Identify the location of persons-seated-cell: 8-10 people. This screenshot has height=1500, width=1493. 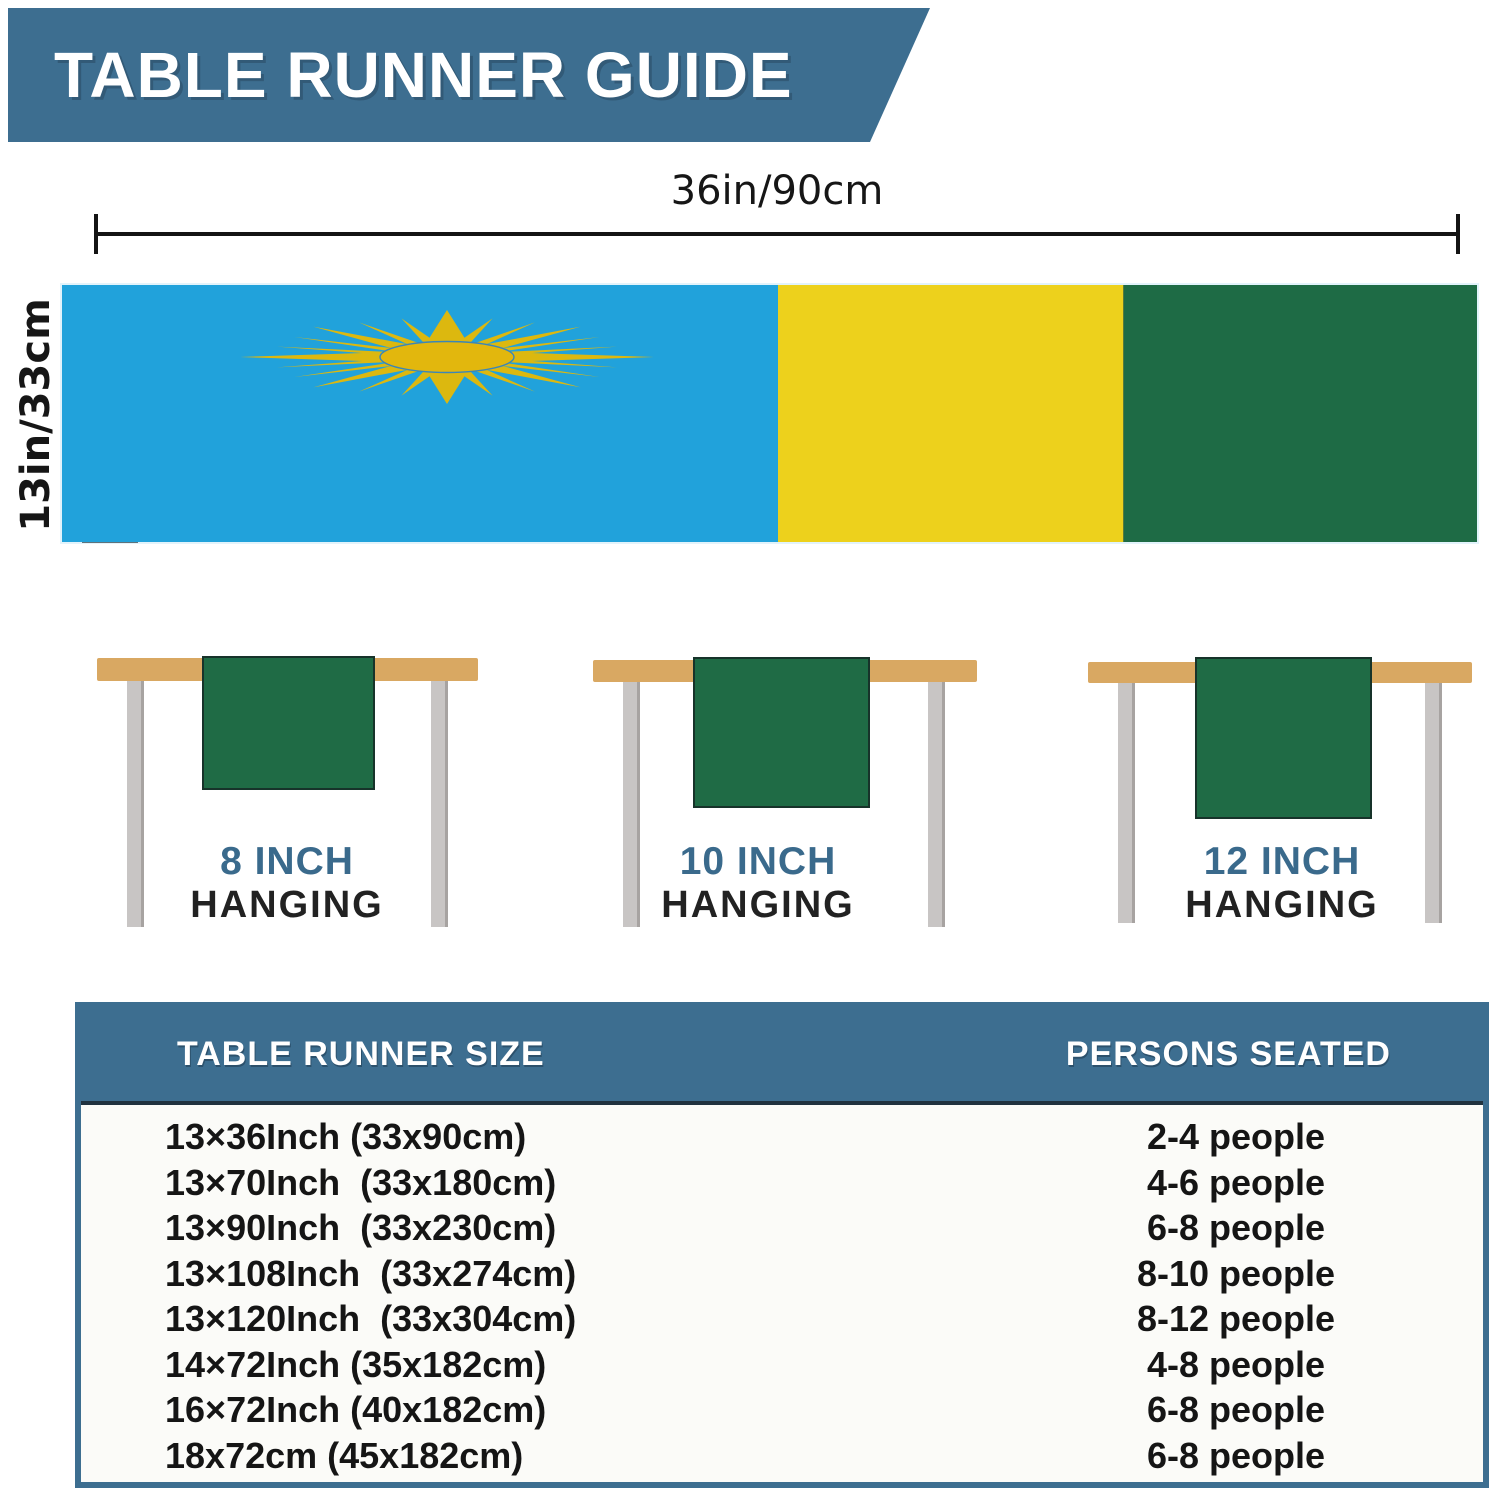
(1236, 1273).